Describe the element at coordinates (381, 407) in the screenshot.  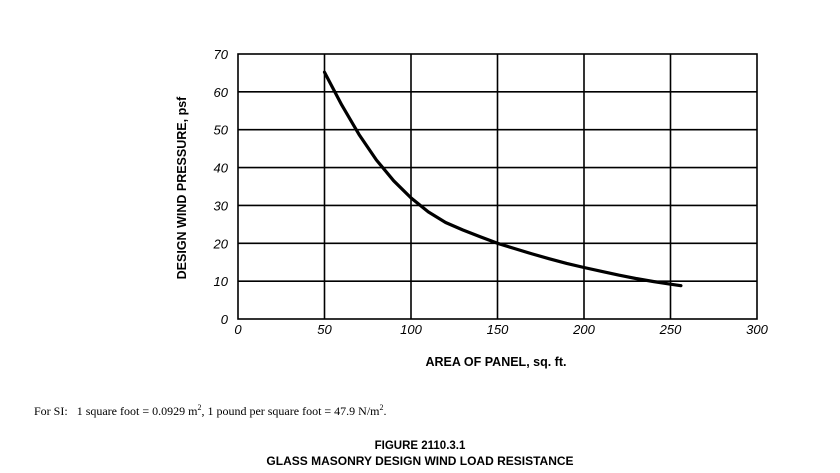
I see `note-exp2: 2` at that location.